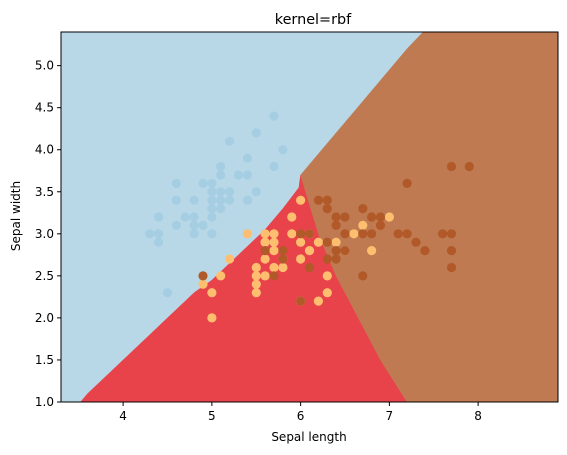  I want to click on y-tick-label: 2.0, so click(44, 318).